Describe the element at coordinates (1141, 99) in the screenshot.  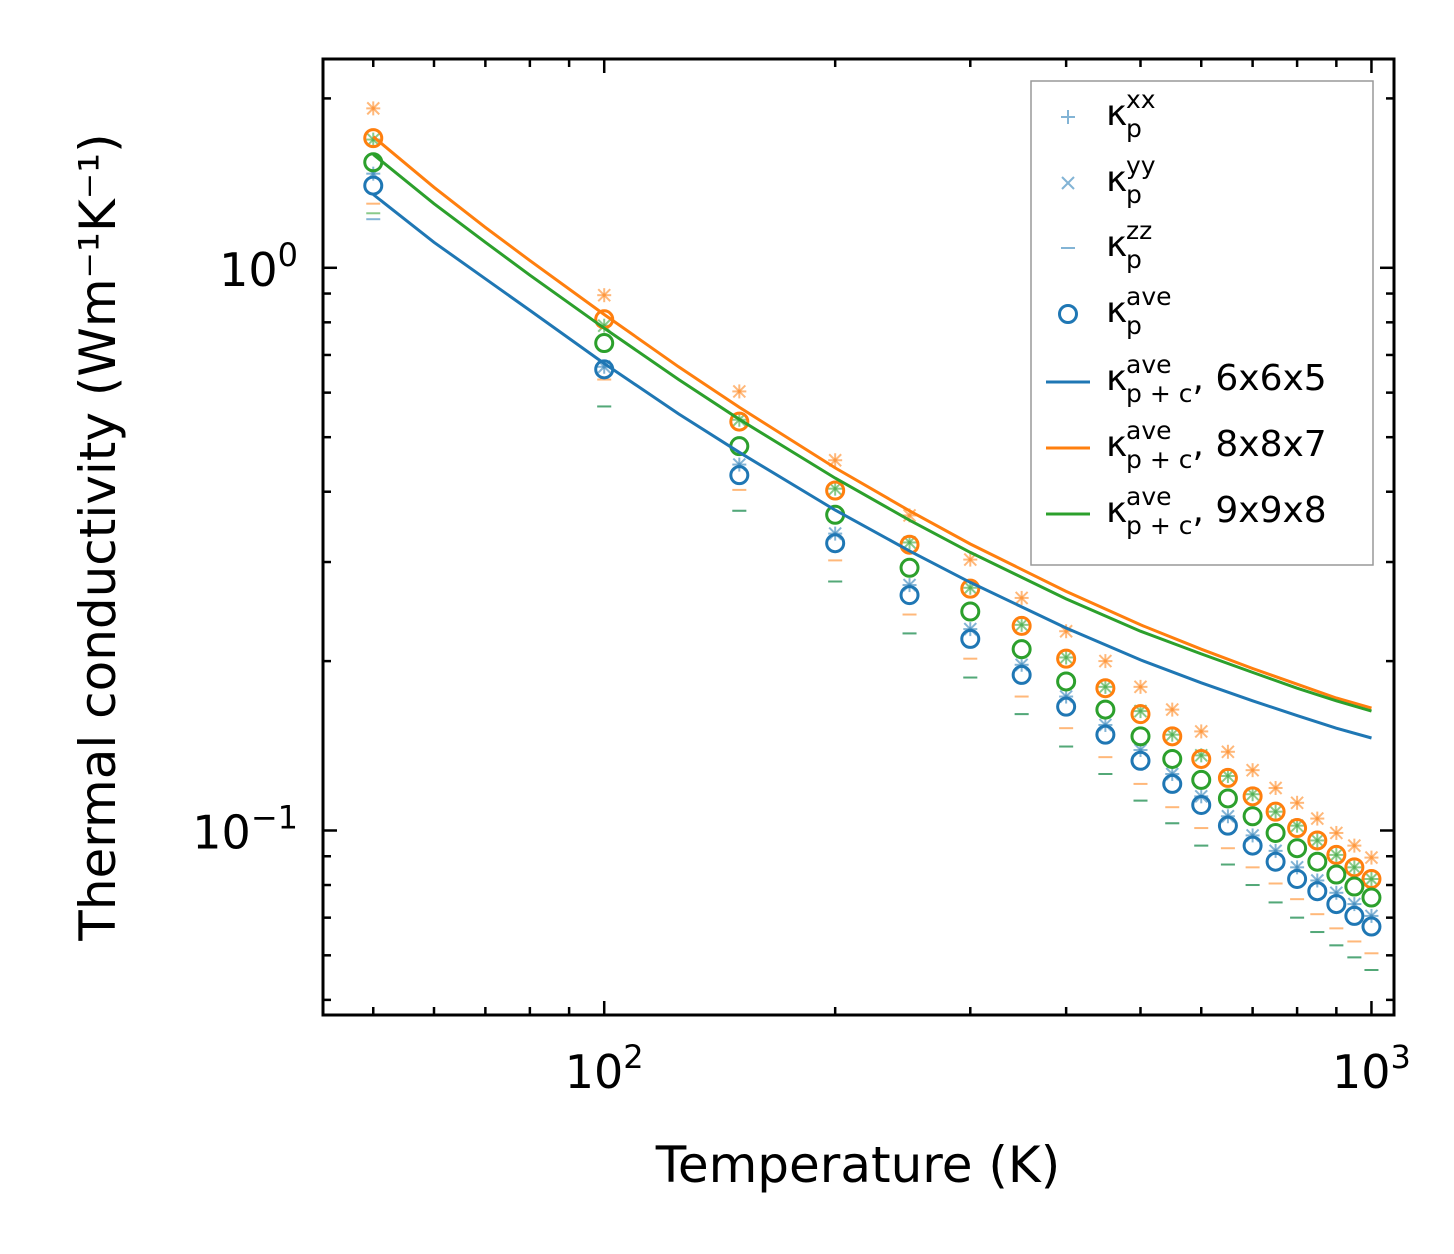
I see `legend-label-superscript: xx` at that location.